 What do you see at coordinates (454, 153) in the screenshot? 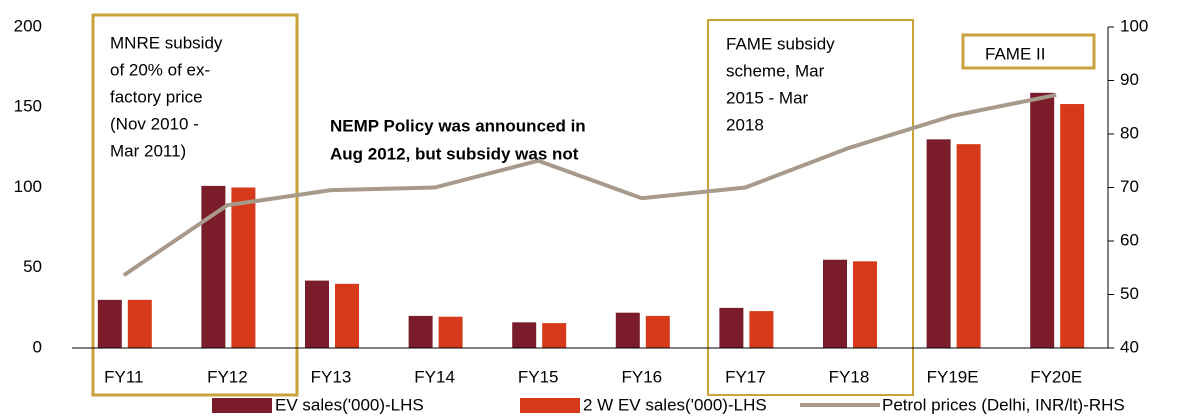
I see `annotation: Aug 2012, but subsidy was not` at bounding box center [454, 153].